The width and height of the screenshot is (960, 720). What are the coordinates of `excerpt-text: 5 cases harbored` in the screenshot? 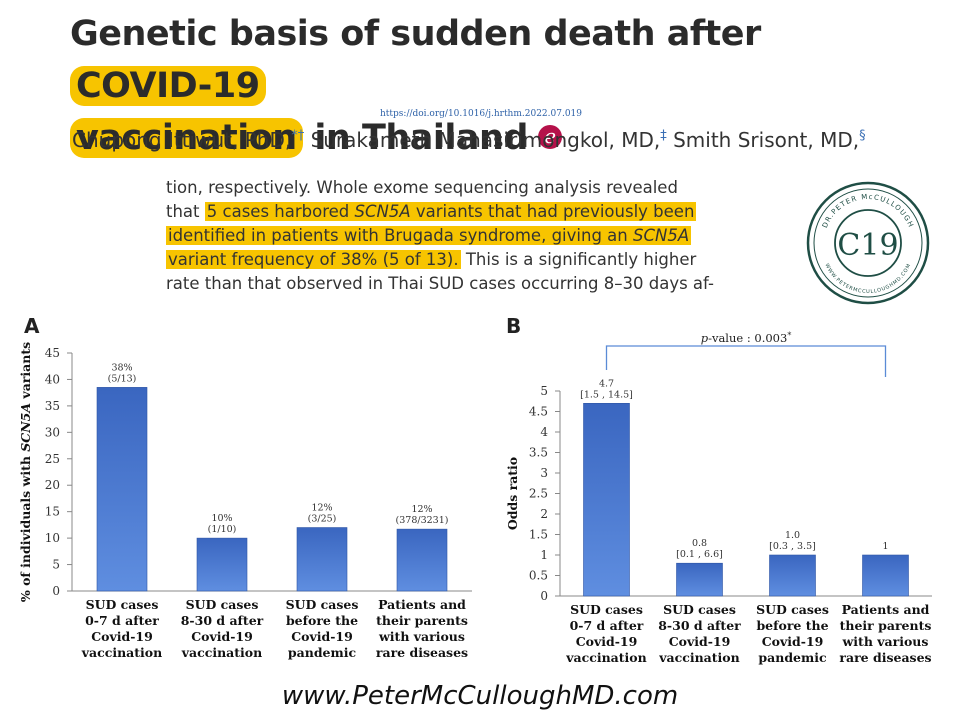 It's located at (280, 211).